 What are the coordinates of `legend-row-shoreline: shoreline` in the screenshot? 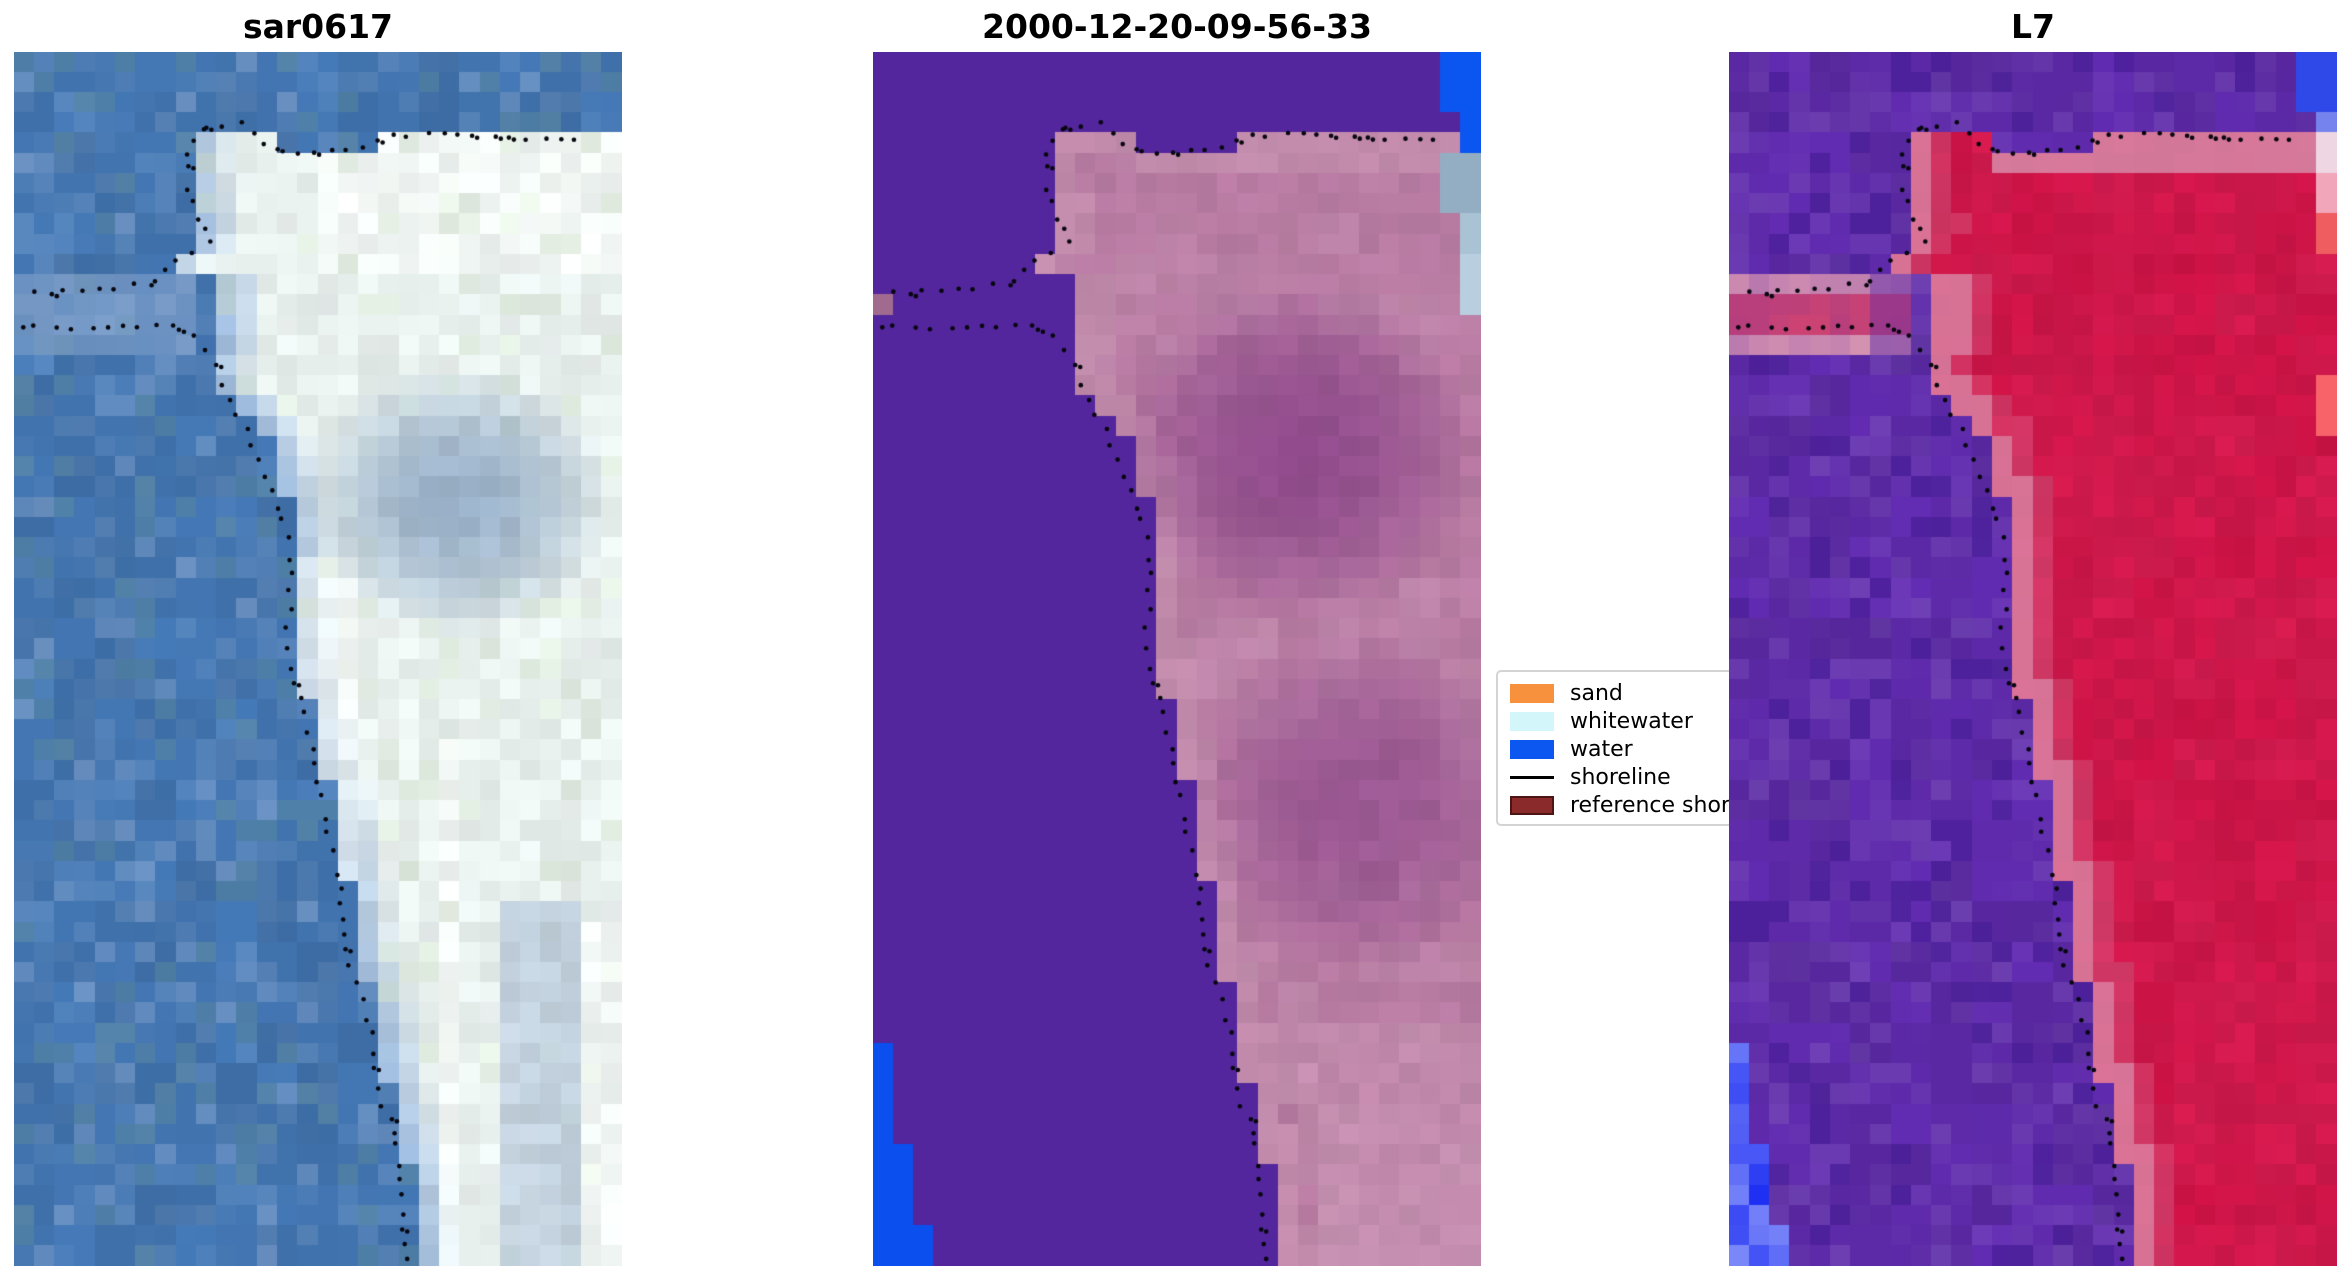 It's located at (1626, 777).